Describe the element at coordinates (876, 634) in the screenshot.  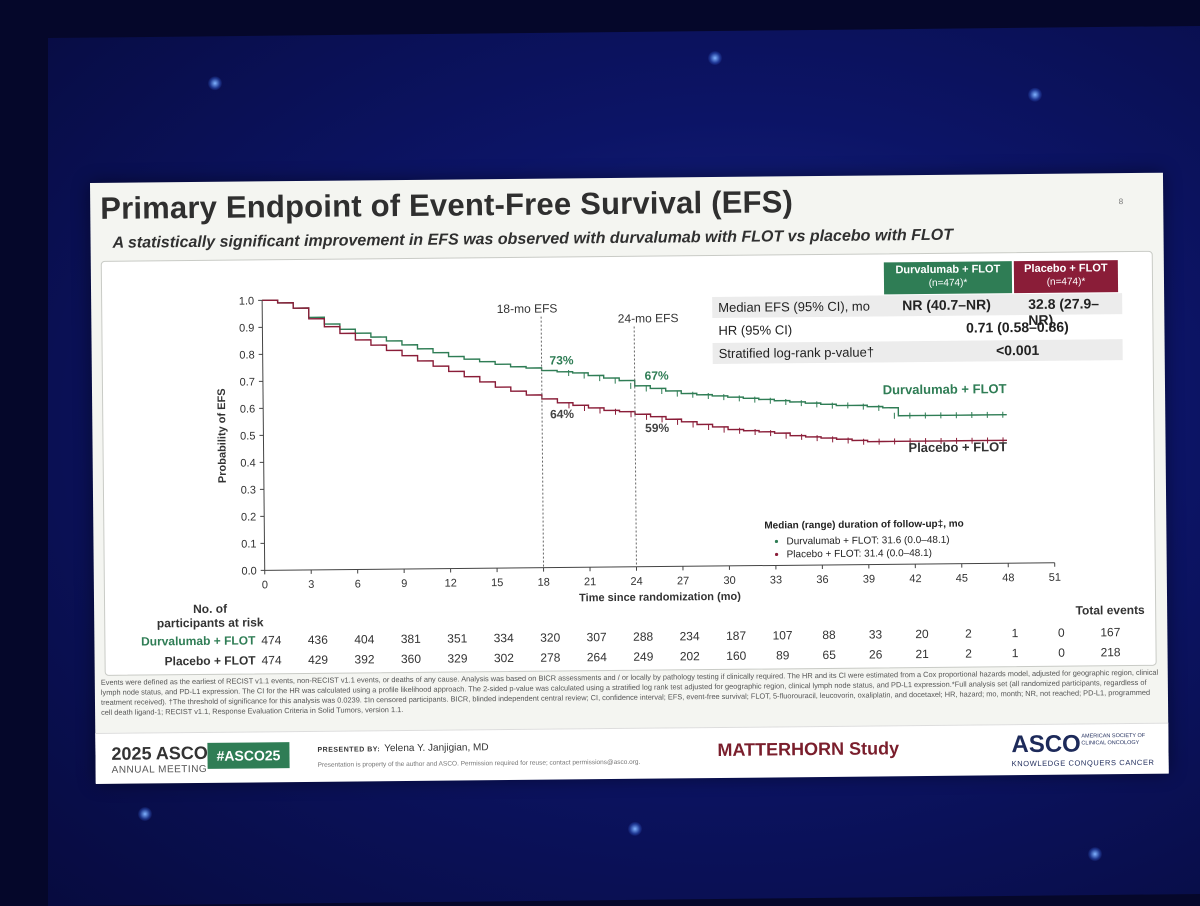
I see `risk-cell: 33` at that location.